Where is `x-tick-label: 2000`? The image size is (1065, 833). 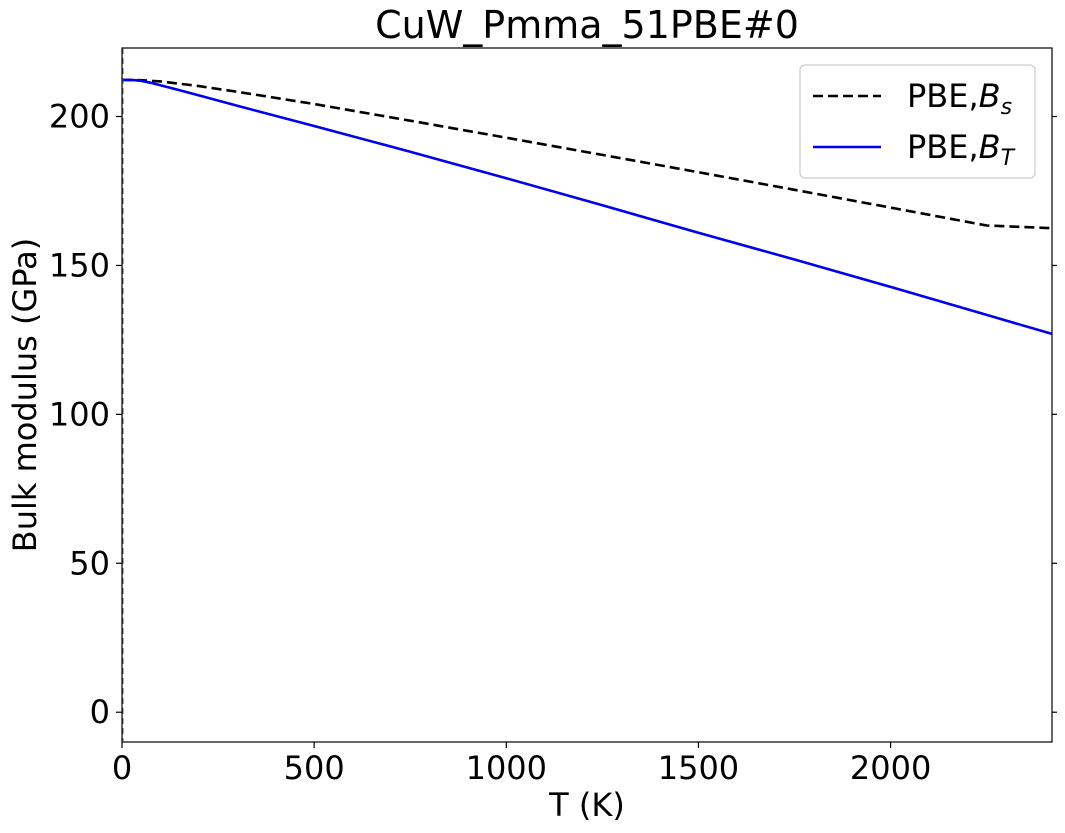 x-tick-label: 2000 is located at coordinates (890, 768).